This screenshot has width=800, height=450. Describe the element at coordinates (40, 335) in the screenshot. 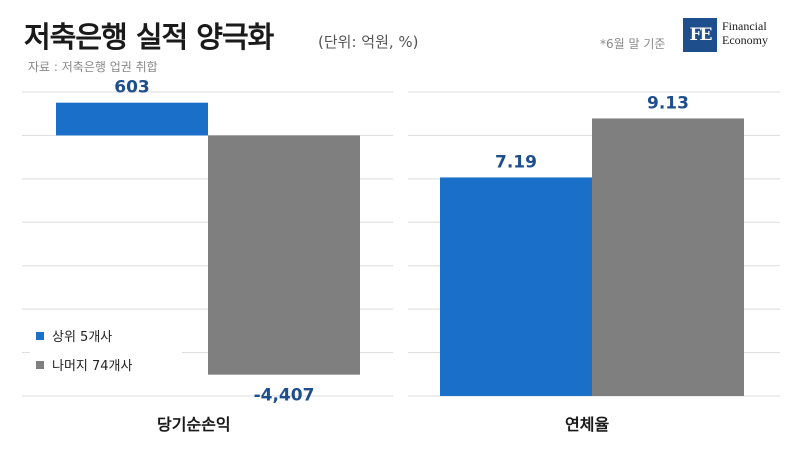

I see `legend-swatch-top5` at that location.